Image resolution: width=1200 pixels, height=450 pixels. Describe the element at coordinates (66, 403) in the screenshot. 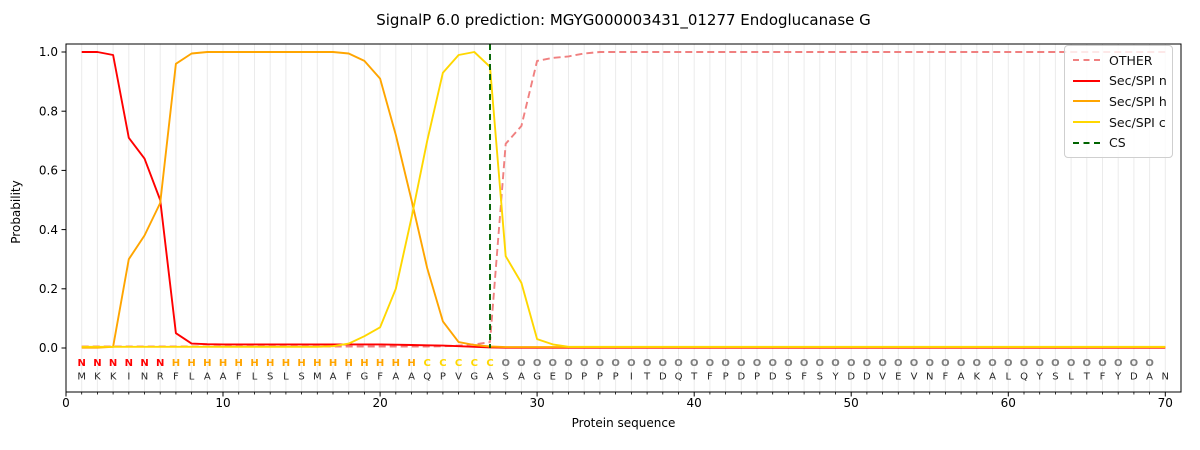

I see `x-tick-label: 0` at that location.